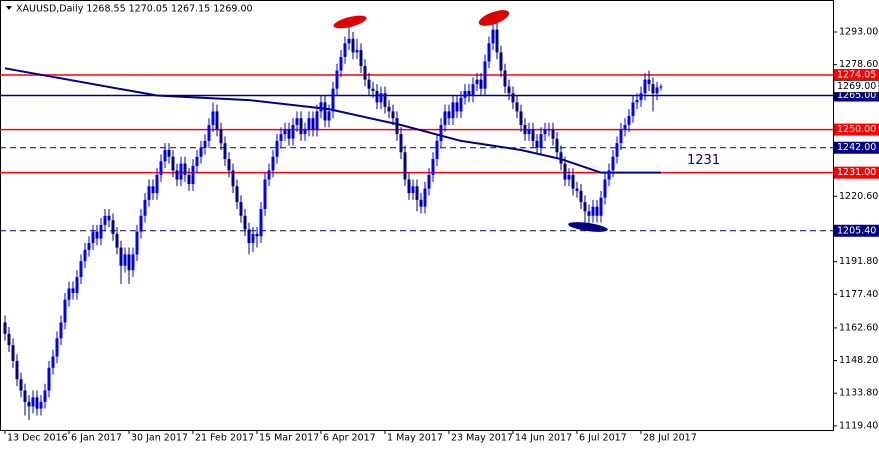 Image resolution: width=879 pixels, height=450 pixels. Describe the element at coordinates (9, 8) in the screenshot. I see `title-icon` at that location.